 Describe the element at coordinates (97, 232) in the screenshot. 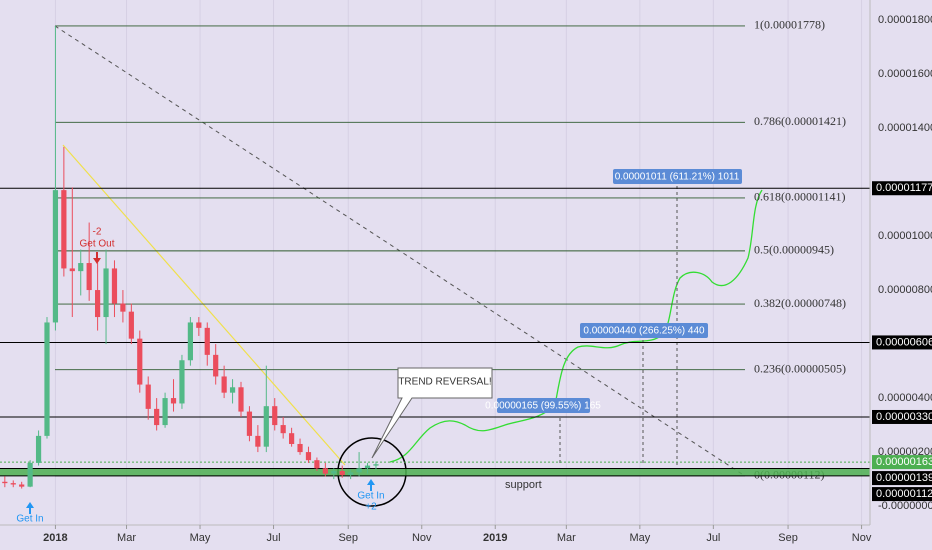

I see `signal: -2` at that location.